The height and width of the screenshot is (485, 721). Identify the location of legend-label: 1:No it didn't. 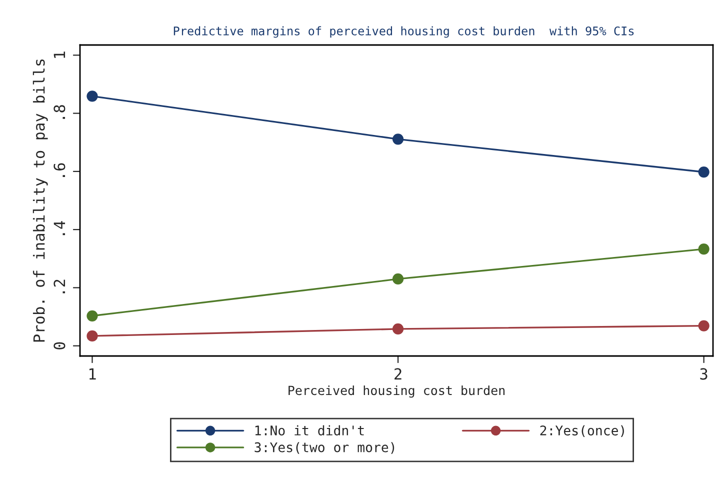
(309, 430).